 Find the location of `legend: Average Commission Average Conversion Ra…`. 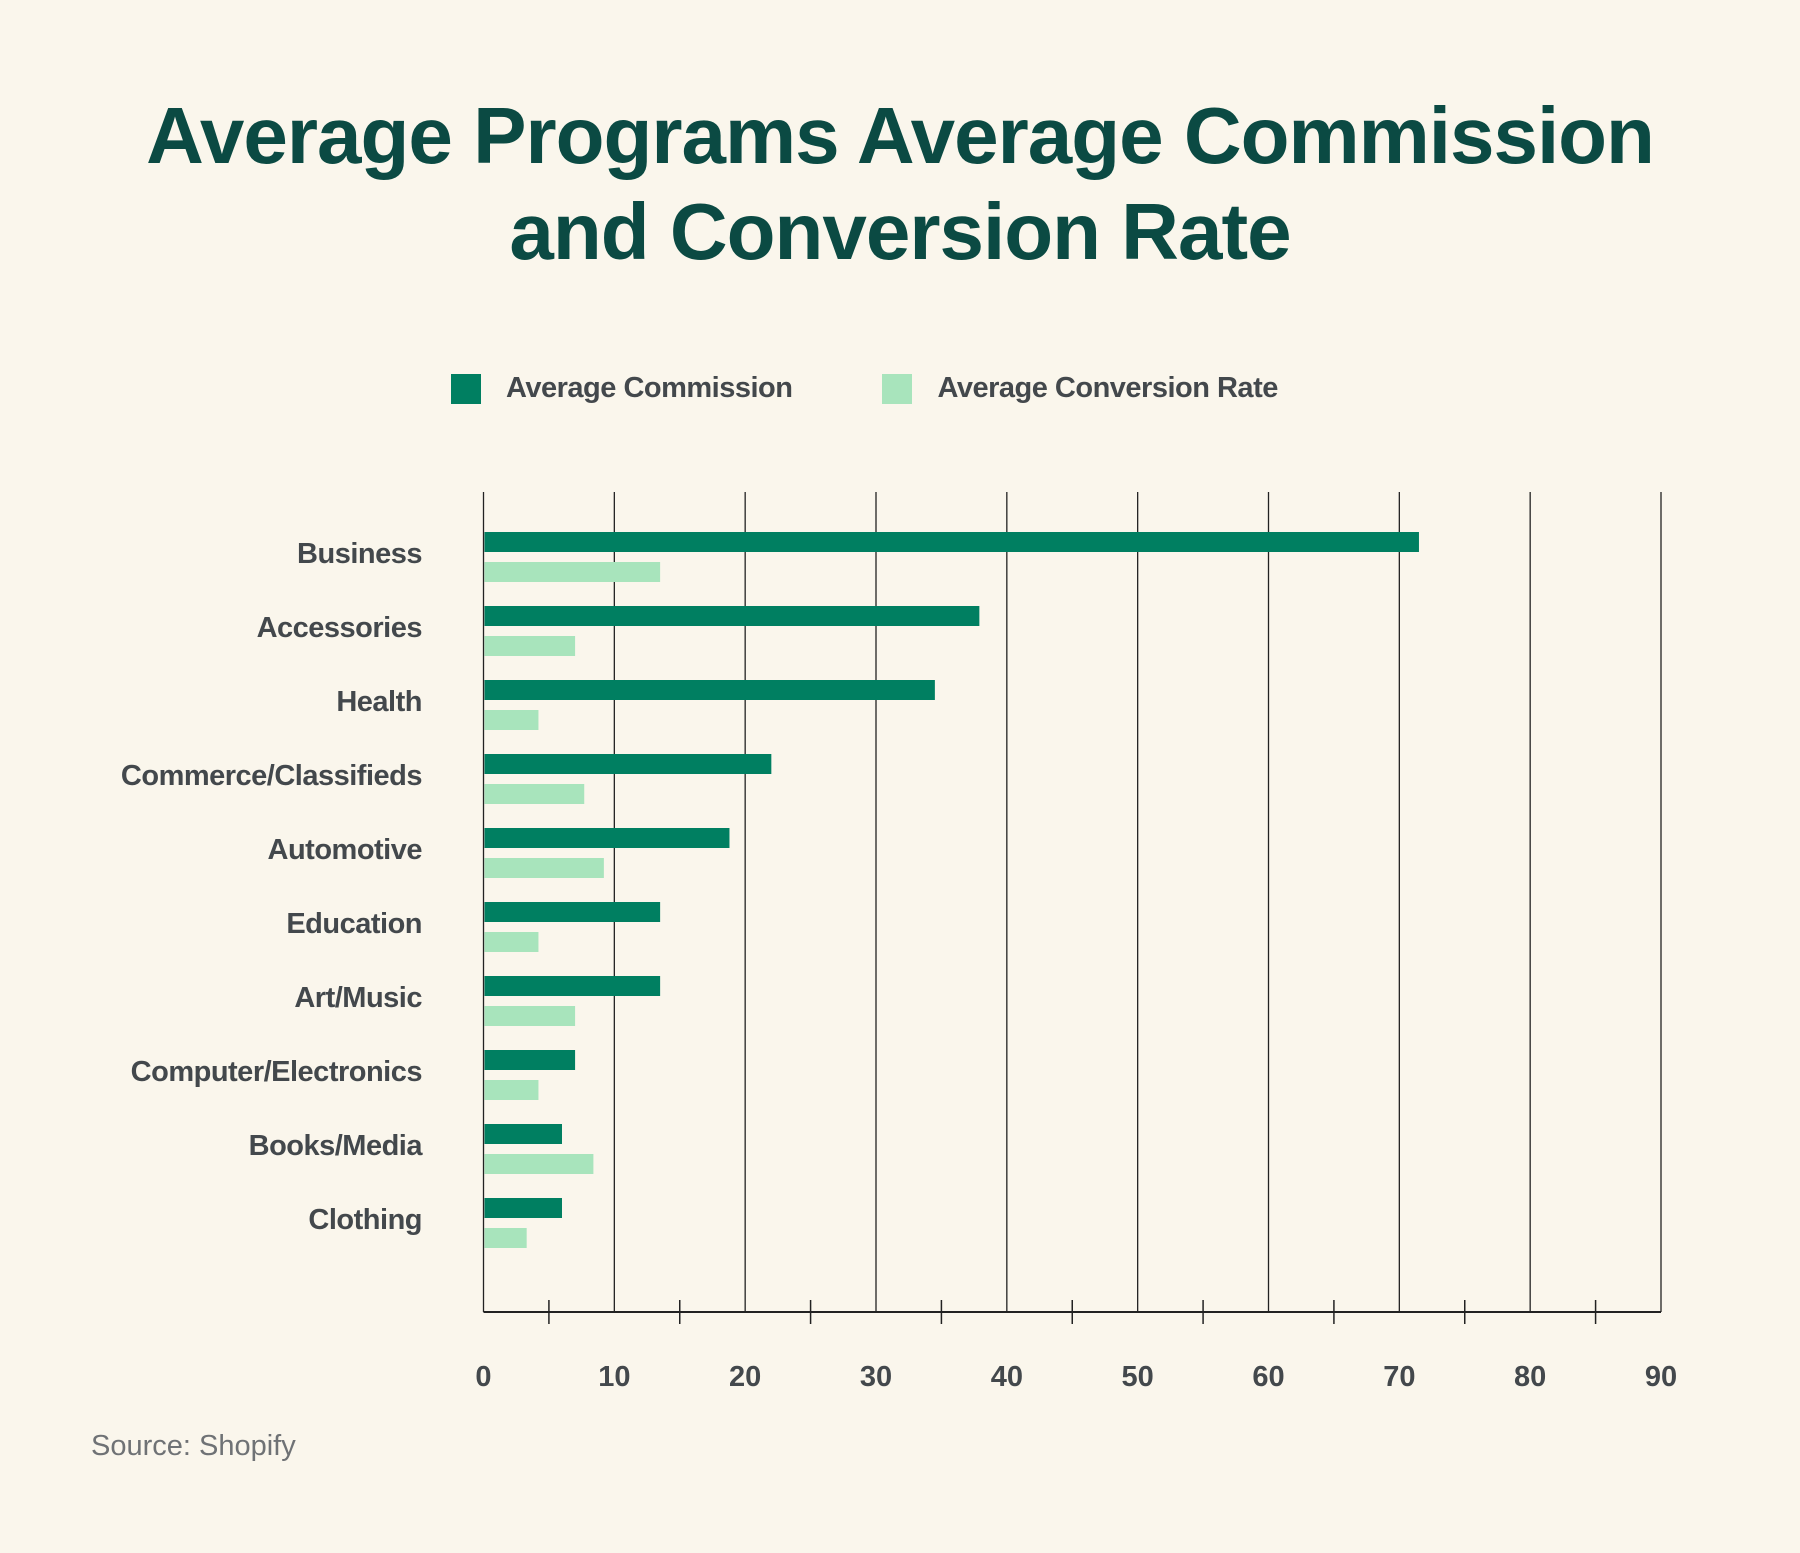

legend: Average Commission Average Conversion Ra… is located at coordinates (909, 388).